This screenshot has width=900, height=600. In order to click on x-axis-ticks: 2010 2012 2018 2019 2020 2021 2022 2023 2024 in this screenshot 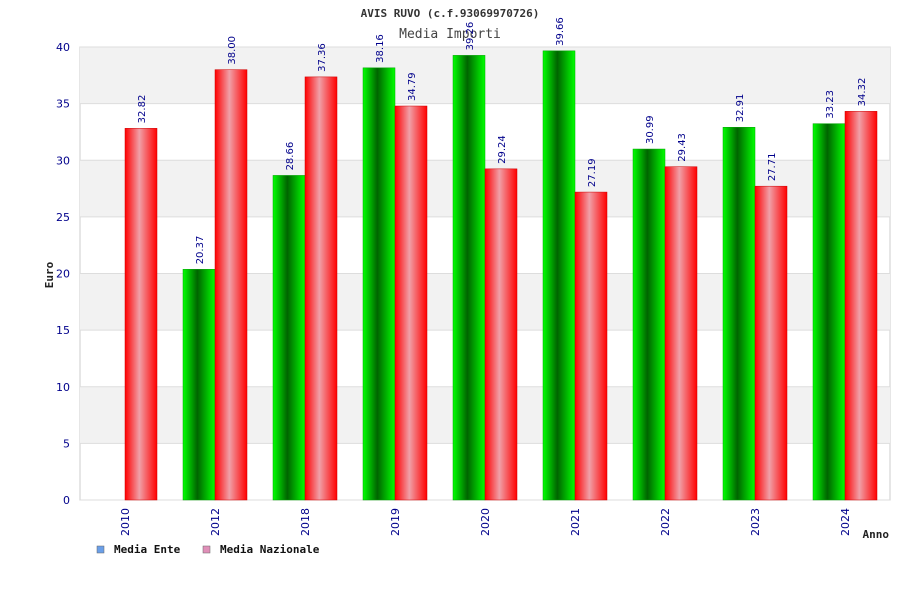, I will do `click(485, 522)`.